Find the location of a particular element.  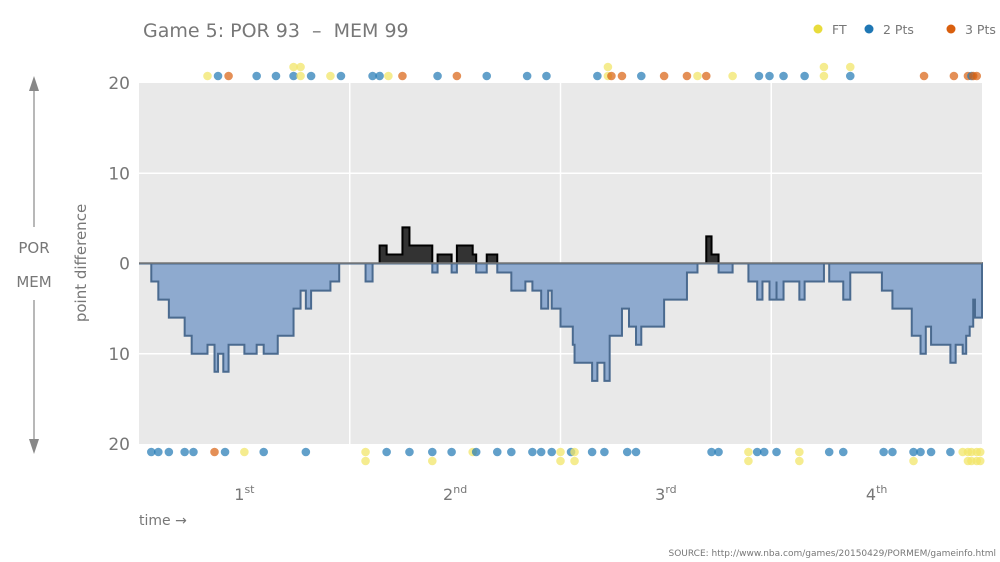

y-axis-label: point difference is located at coordinates (81, 263).